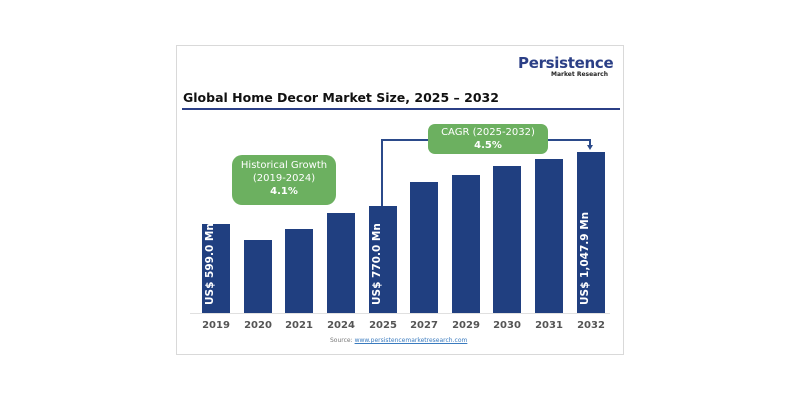 Image resolution: width=800 pixels, height=400 pixels. What do you see at coordinates (341, 263) in the screenshot?
I see `bar-2024` at bounding box center [341, 263].